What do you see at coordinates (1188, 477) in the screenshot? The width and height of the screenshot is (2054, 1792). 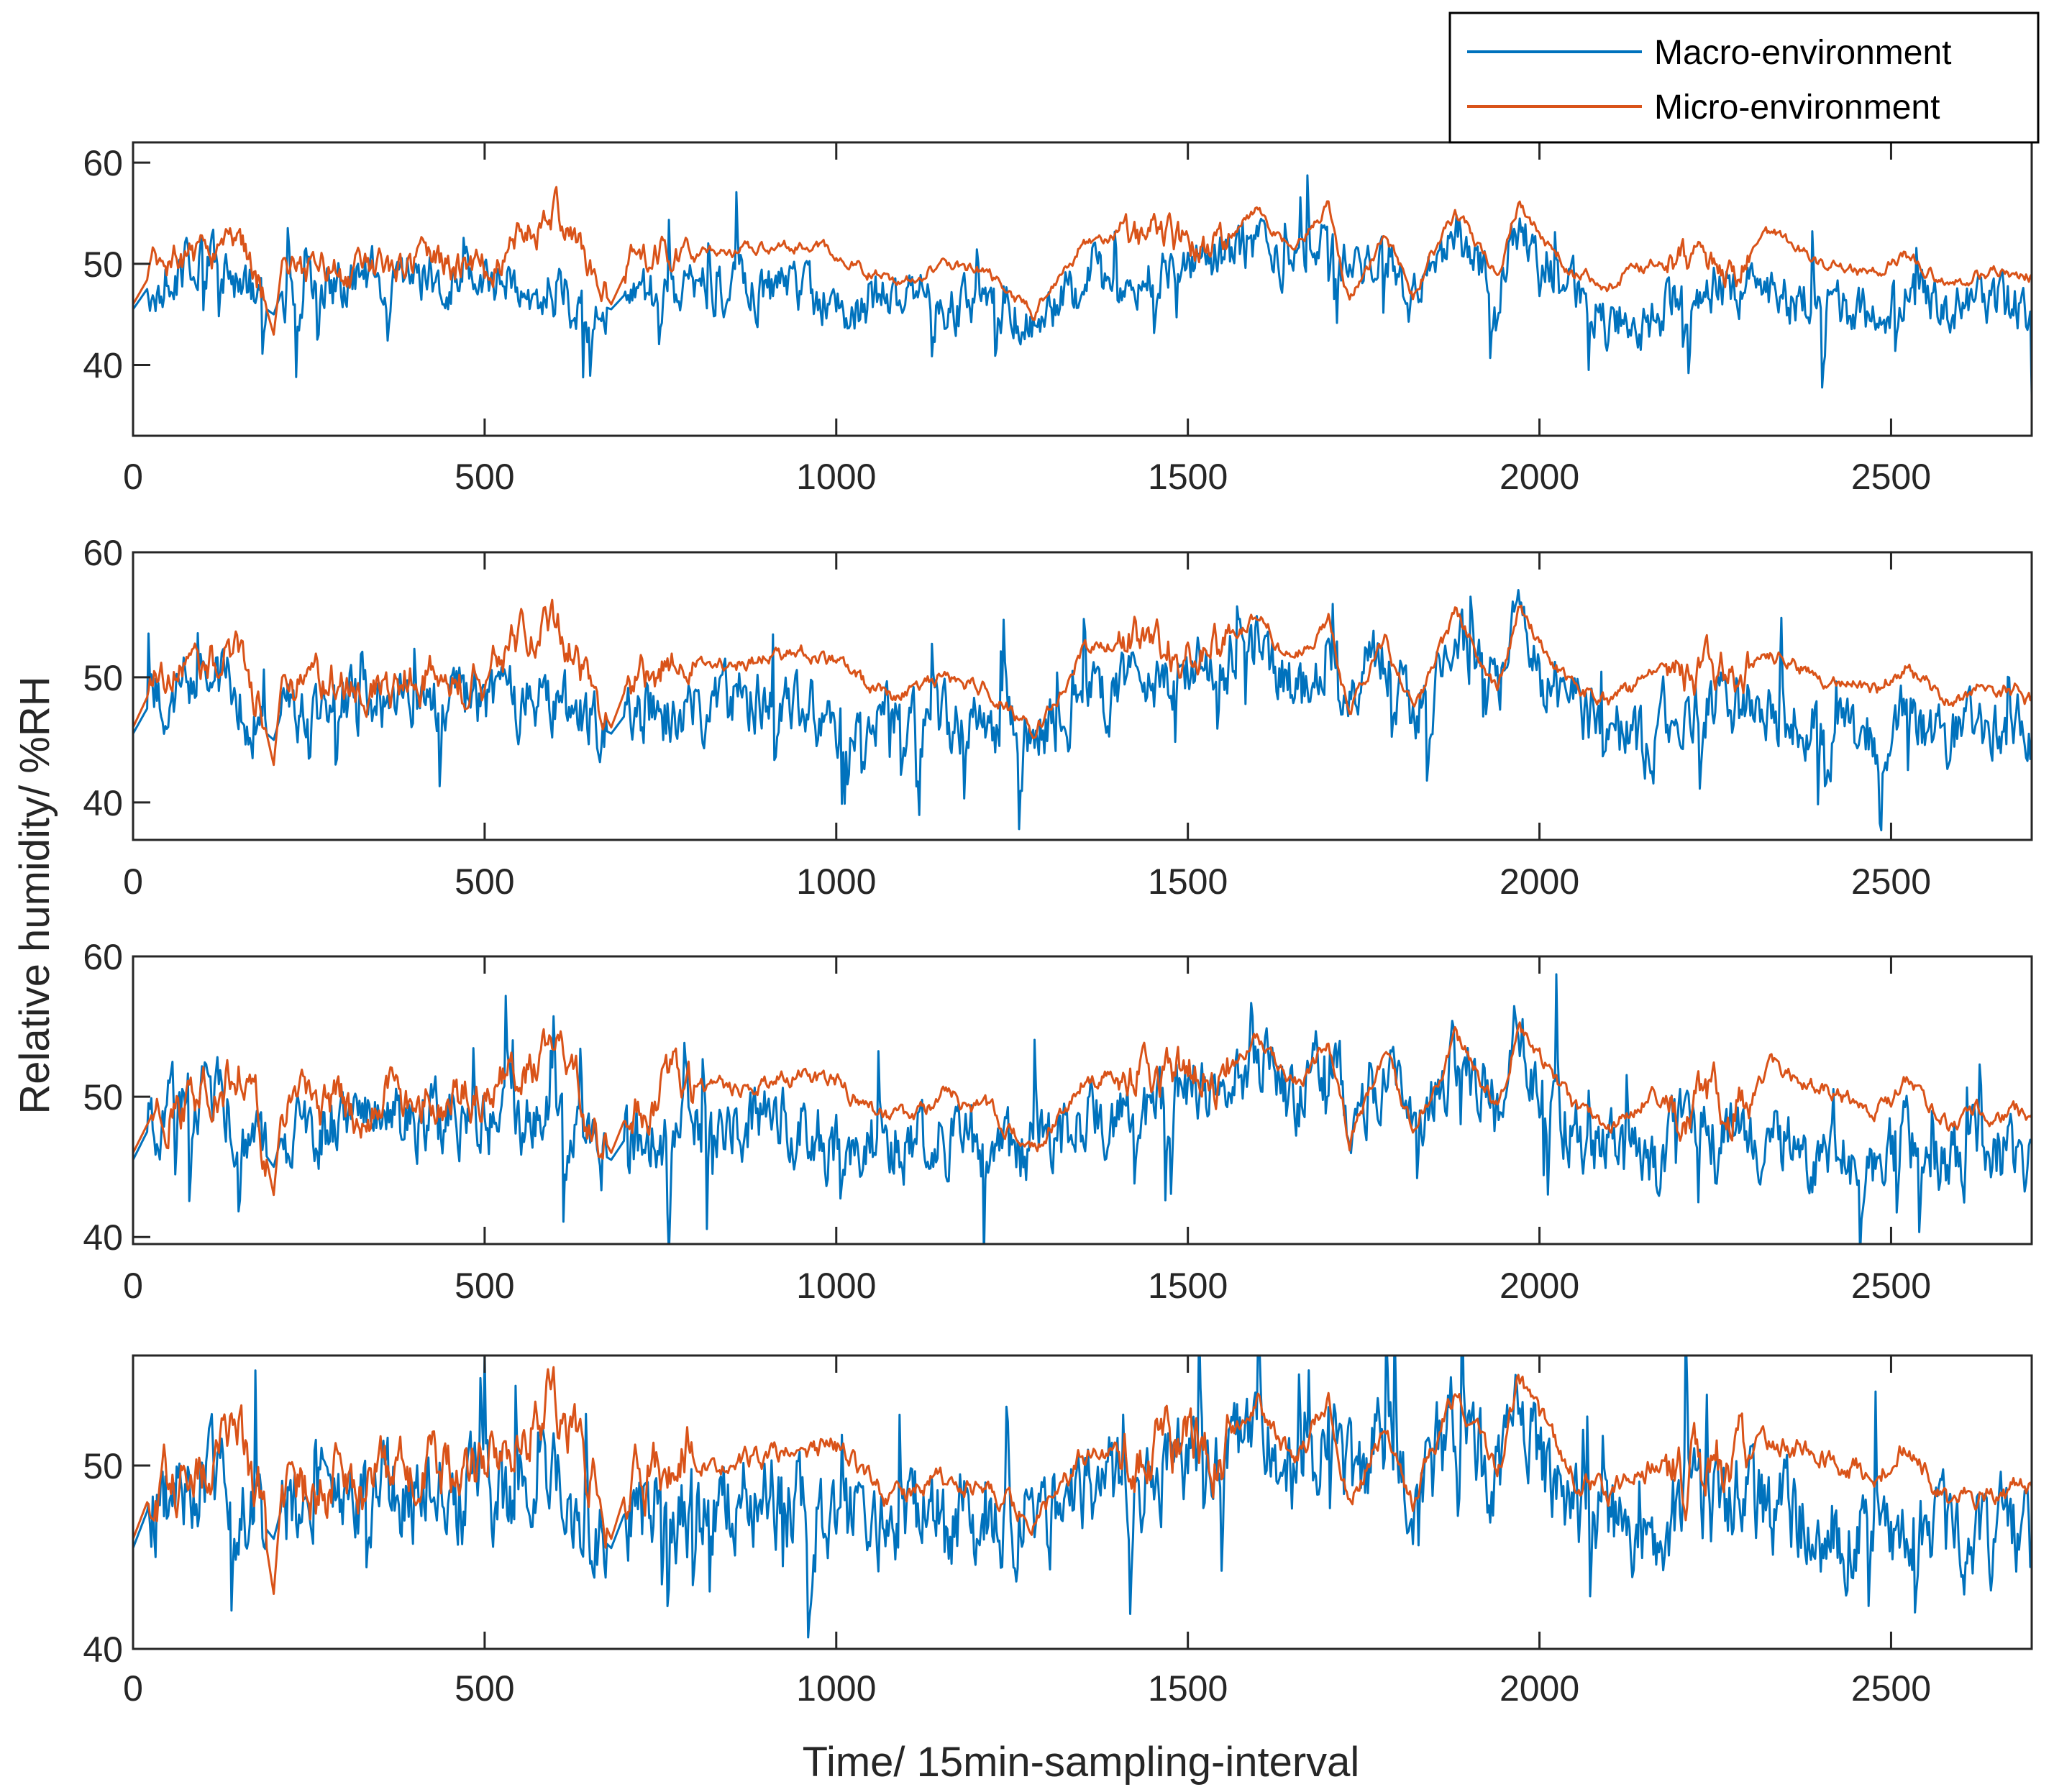 I see `subplot-1-xtick-label: 1500` at bounding box center [1188, 477].